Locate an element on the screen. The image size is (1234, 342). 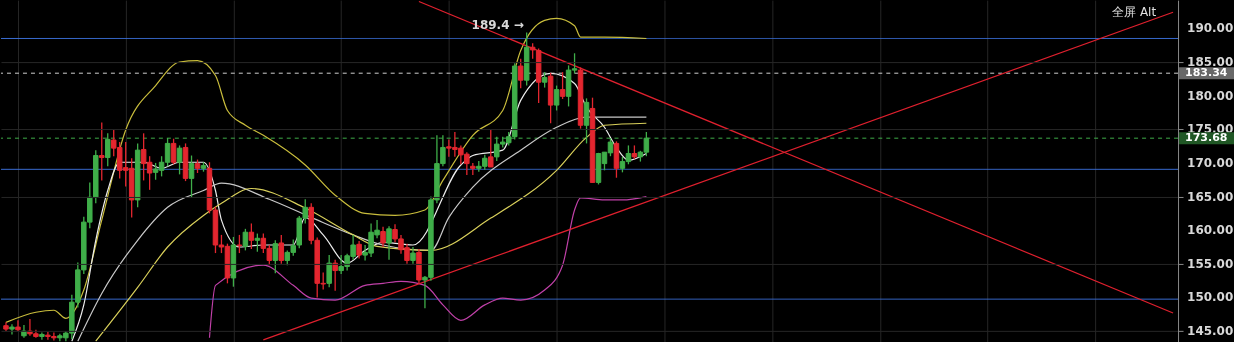
annotation: 全屏 Alt is located at coordinates (1134, 12).